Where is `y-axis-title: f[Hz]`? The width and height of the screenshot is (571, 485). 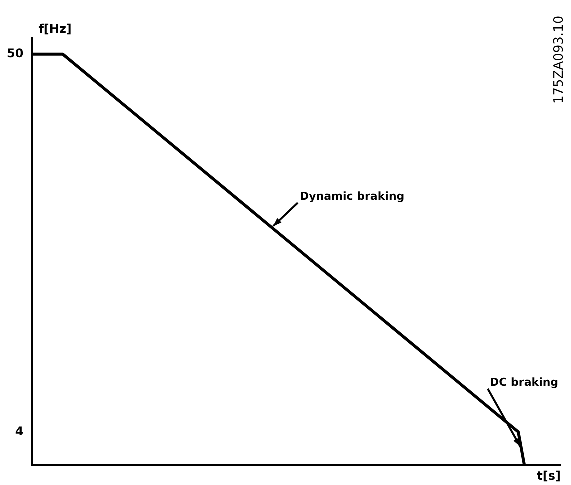 y-axis-title: f[Hz] is located at coordinates (55, 29).